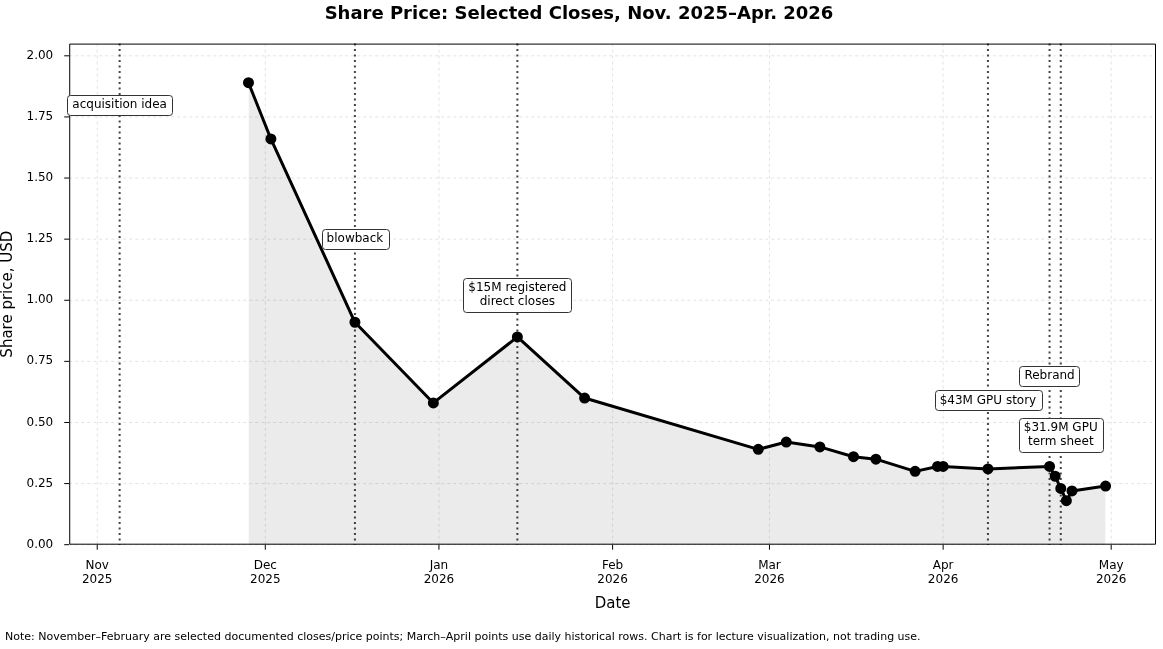 The height and width of the screenshot is (649, 1163). Describe the element at coordinates (612, 572) in the screenshot. I see `x-tick-label: Feb 2026` at that location.